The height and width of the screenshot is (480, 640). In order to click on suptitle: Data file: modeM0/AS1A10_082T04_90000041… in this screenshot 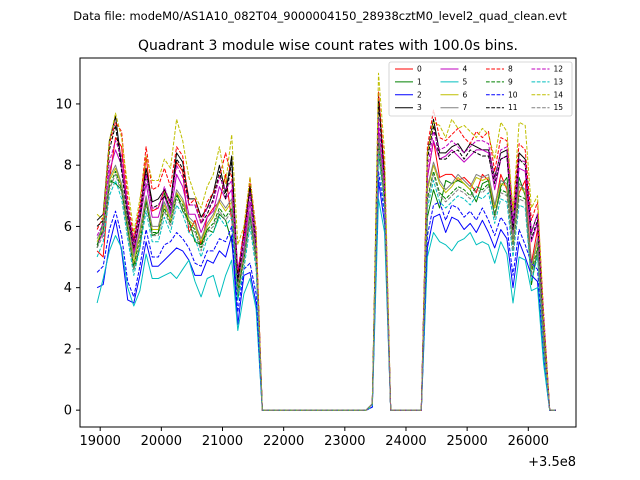, I will do `click(320, 16)`.